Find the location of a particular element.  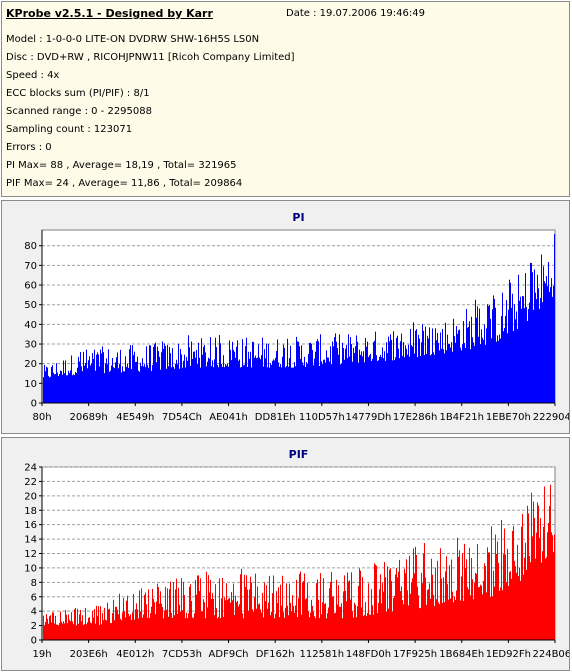

y-tick-label: 60 is located at coordinates (30, 286).